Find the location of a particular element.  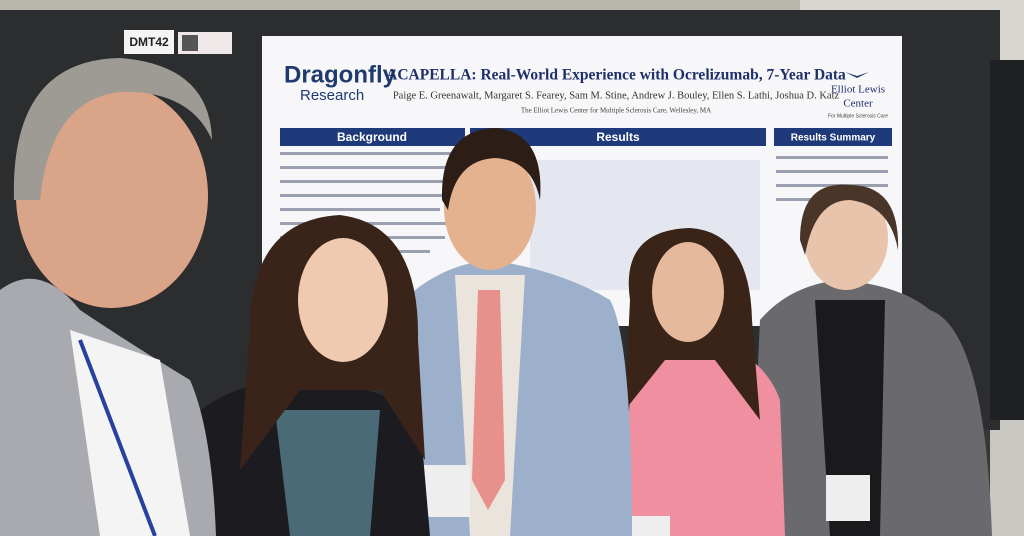

section-title: Results Summary is located at coordinates (833, 138).